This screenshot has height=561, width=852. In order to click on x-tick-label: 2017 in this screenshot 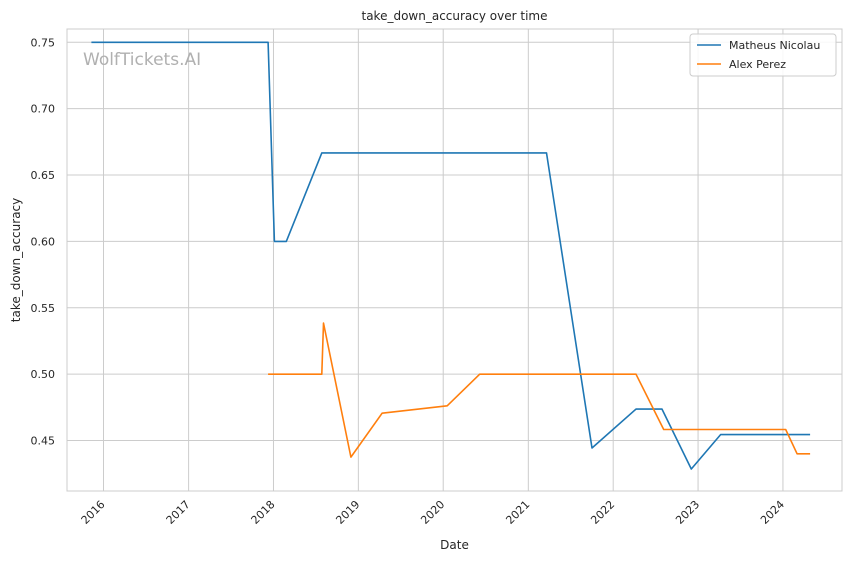, I will do `click(178, 512)`.